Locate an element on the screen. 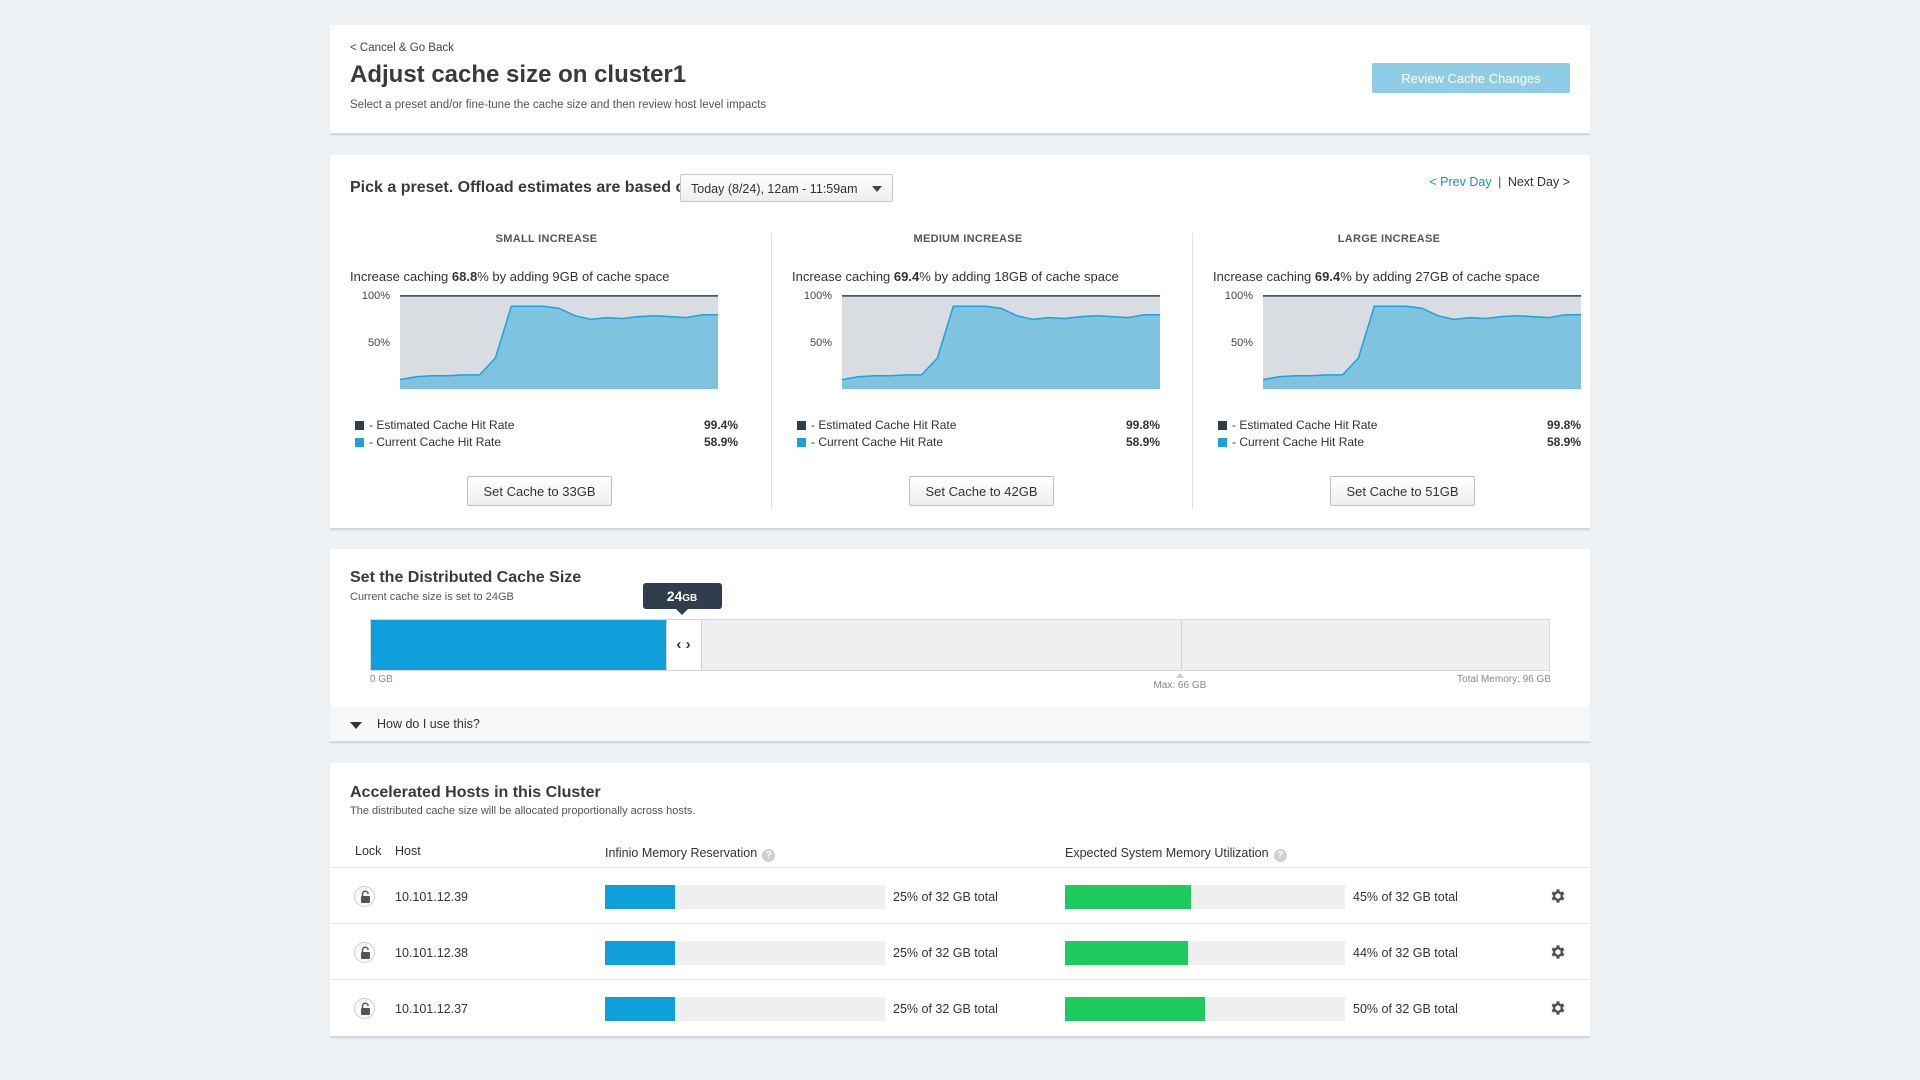 The image size is (1920, 1080). column-header-host: Host is located at coordinates (408, 851).